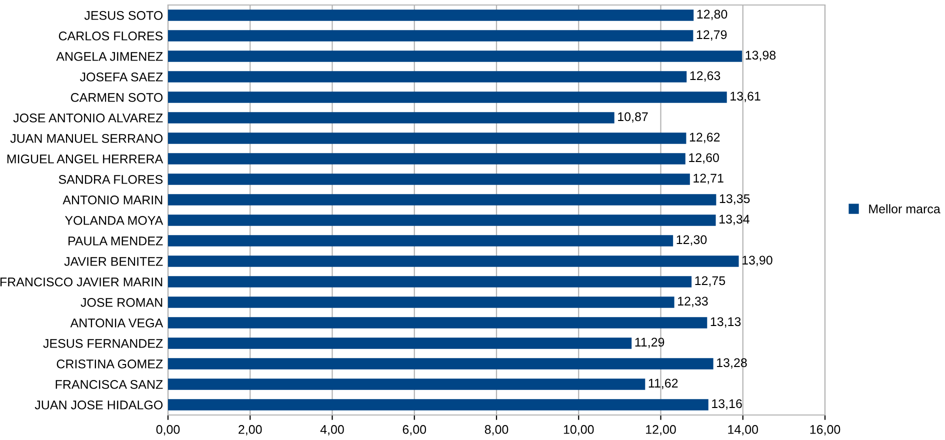 Image resolution: width=945 pixels, height=440 pixels. Describe the element at coordinates (414, 430) in the screenshot. I see `x-tick-label: 6,00` at that location.